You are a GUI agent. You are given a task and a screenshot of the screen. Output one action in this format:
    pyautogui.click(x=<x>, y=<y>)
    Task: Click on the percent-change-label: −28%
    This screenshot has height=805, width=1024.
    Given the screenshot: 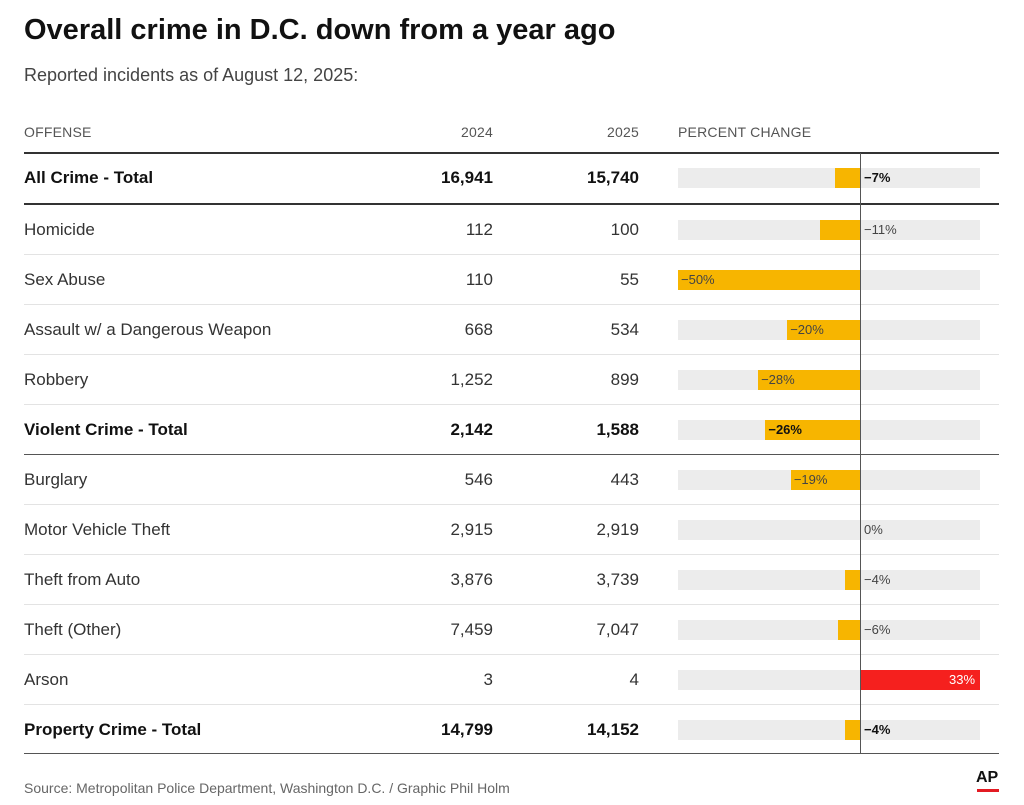 What is the action you would take?
    pyautogui.click(x=778, y=379)
    